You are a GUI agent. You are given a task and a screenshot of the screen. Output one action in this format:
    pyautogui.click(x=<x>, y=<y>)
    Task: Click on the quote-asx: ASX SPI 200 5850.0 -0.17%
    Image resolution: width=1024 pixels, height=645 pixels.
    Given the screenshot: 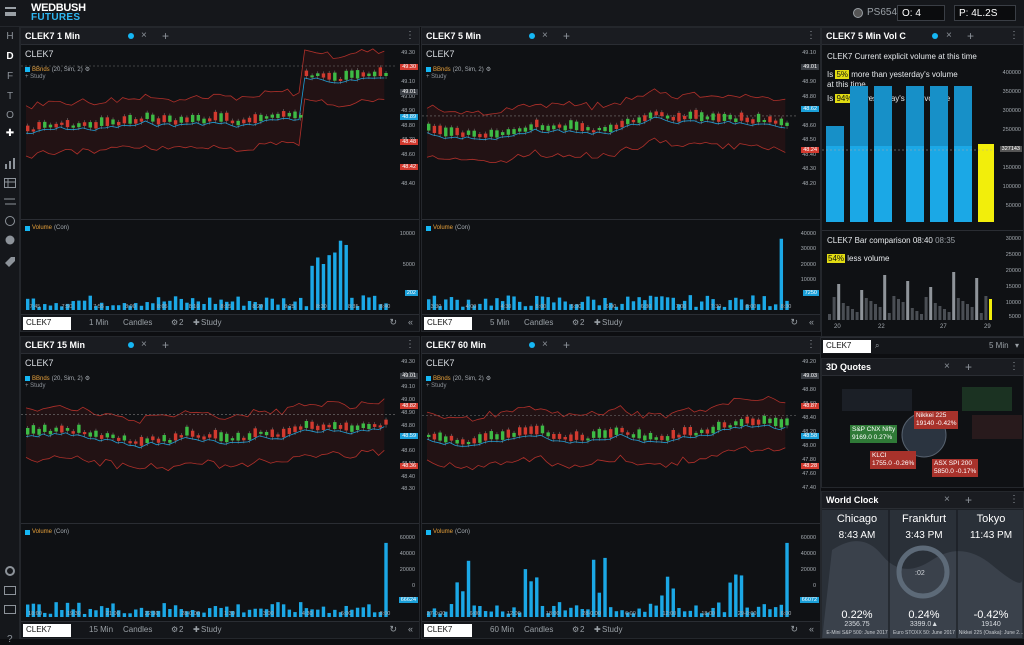 What is the action you would take?
    pyautogui.click(x=955, y=468)
    